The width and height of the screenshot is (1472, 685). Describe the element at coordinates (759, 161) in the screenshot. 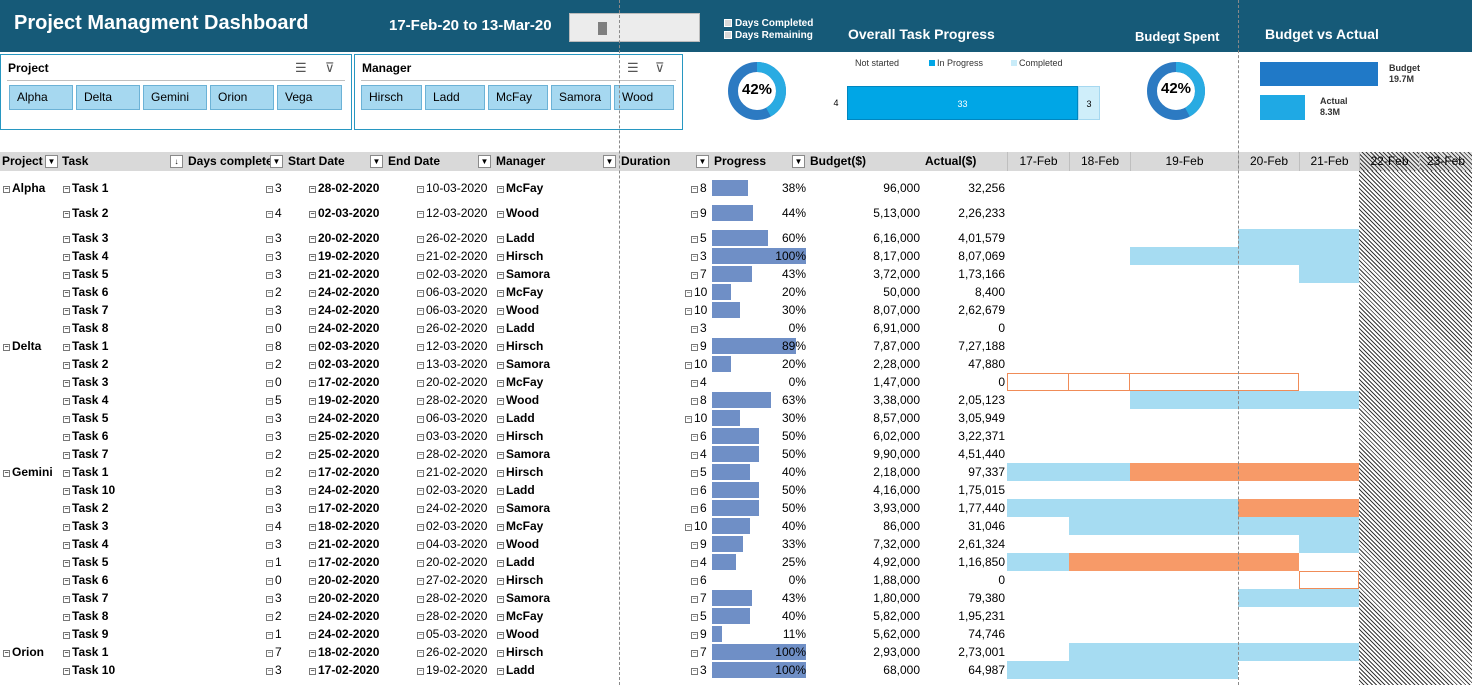

I see `col-progress: Progress ▼` at that location.